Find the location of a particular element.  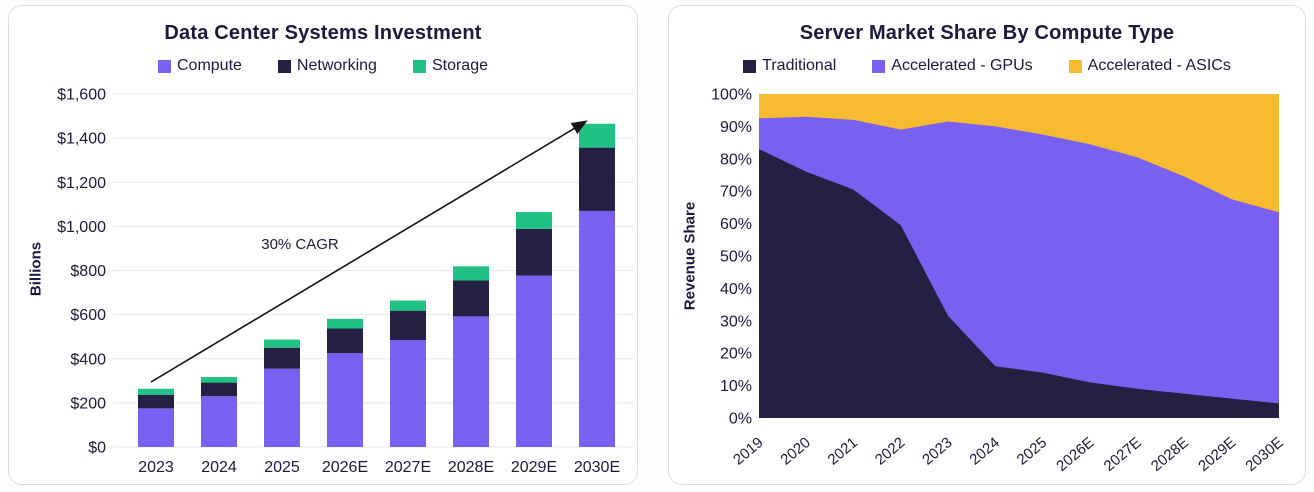

y-tick-label: 80% is located at coordinates (736, 159).